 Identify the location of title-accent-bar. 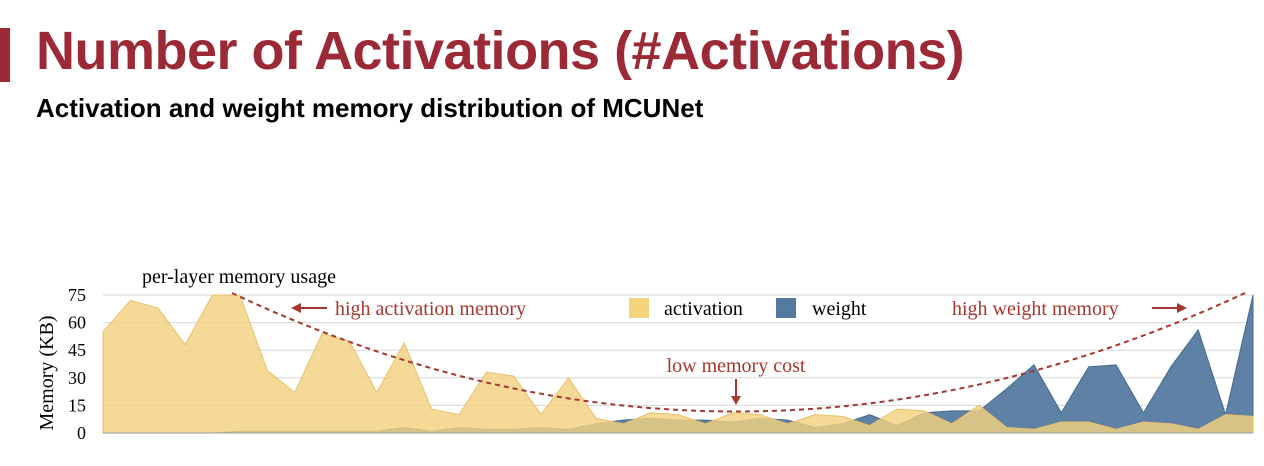
(5, 55).